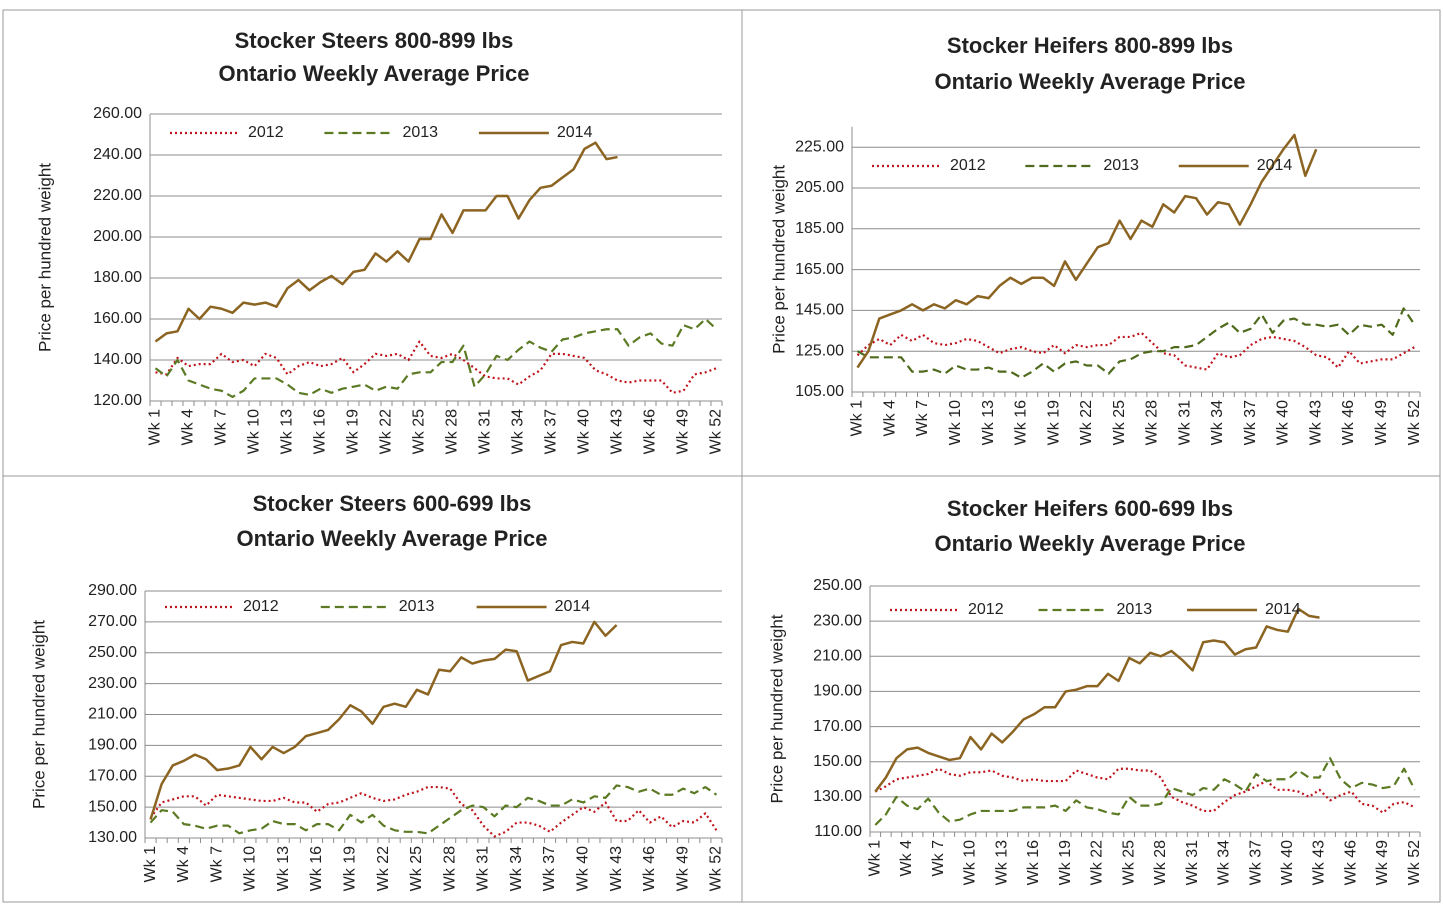 This screenshot has height=905, width=1443. Describe the element at coordinates (112, 775) in the screenshot. I see `y-tick-label: 170.00` at that location.